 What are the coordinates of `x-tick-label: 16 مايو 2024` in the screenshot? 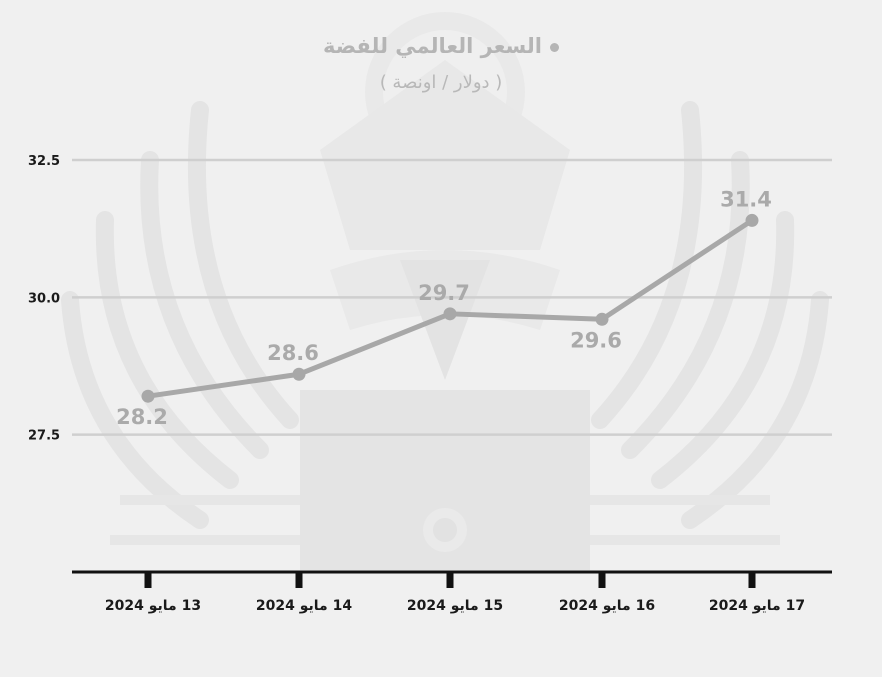 It's located at (607, 606).